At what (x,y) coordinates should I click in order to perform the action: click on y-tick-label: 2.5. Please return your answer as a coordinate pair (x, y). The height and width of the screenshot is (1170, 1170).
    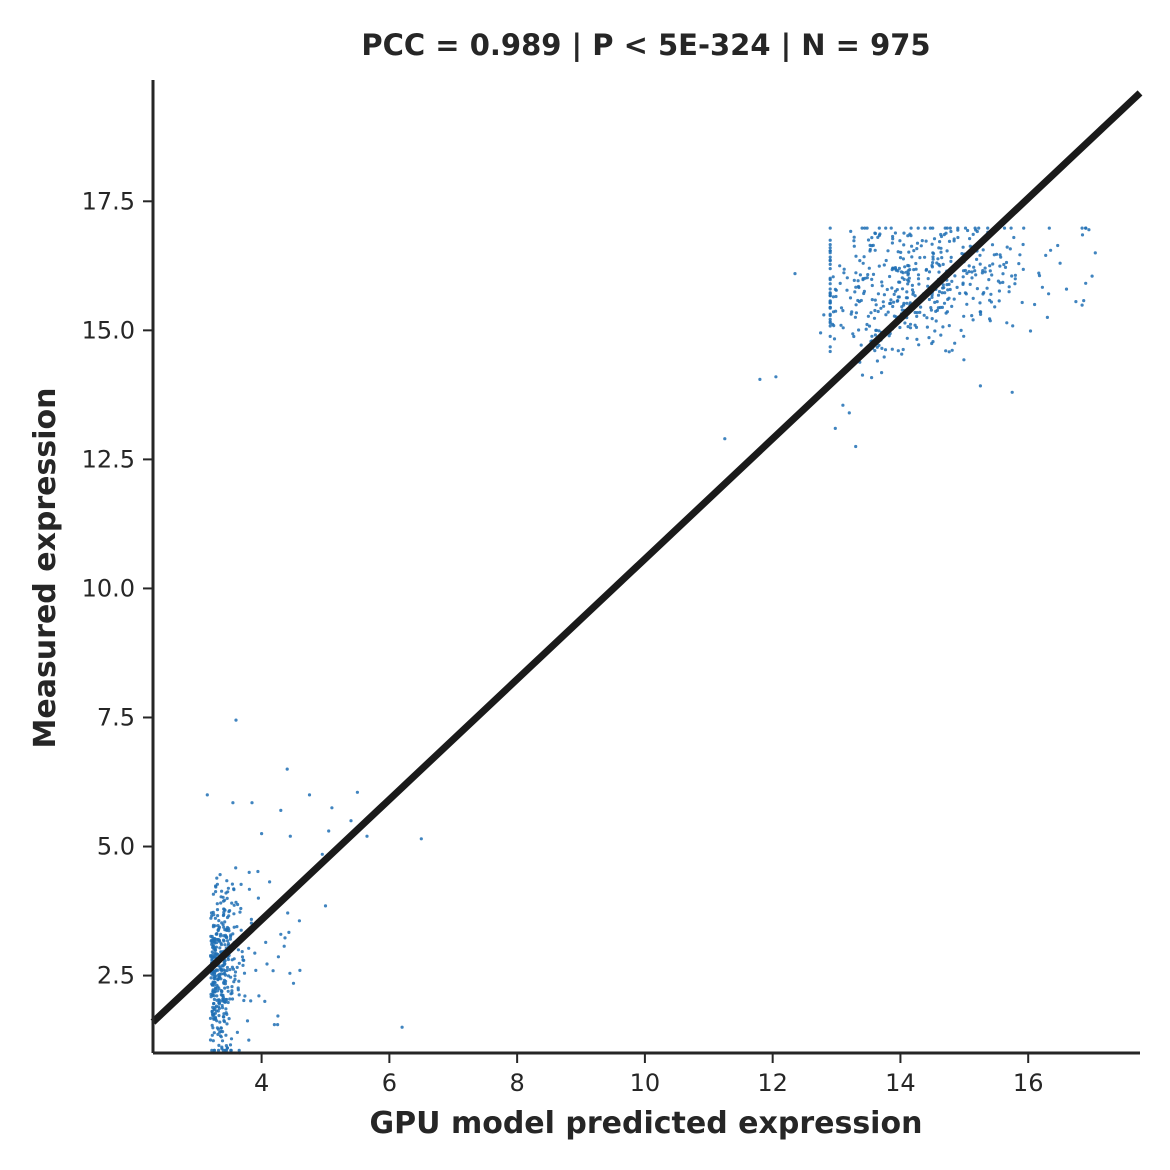
    Looking at the image, I should click on (116, 976).